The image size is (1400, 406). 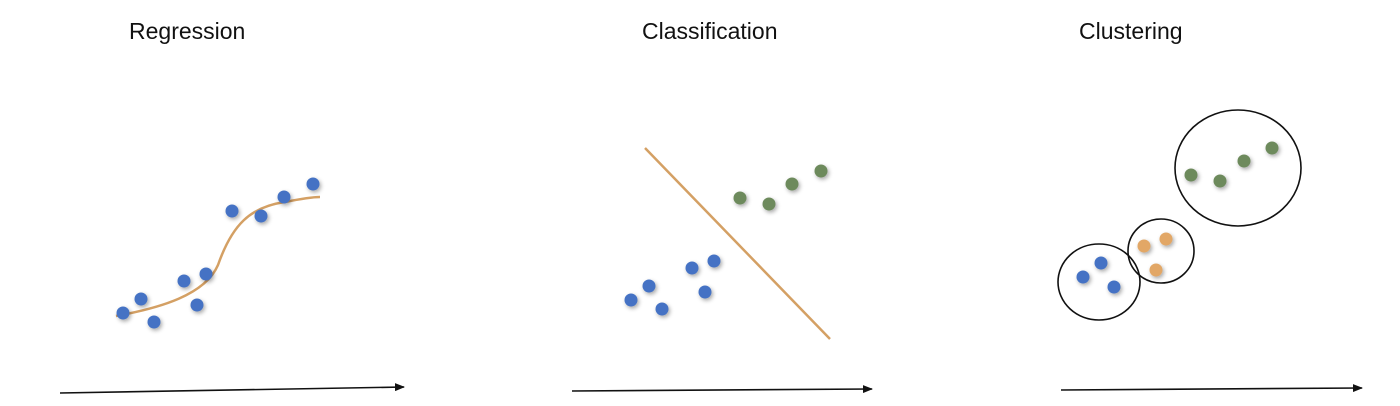 What do you see at coordinates (1131, 31) in the screenshot?
I see `clustering-title: Clustering` at bounding box center [1131, 31].